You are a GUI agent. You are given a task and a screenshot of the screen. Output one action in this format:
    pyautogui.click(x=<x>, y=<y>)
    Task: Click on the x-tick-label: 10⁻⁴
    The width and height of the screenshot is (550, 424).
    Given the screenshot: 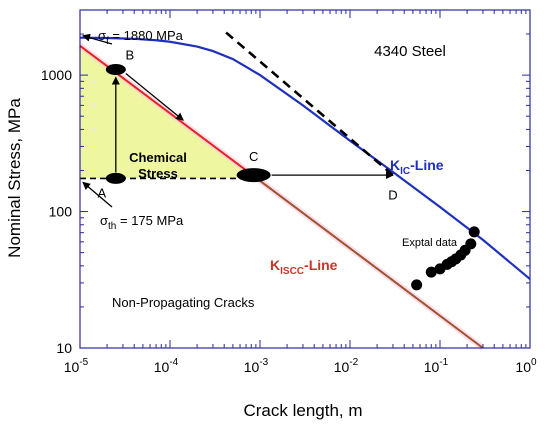 What is the action you would take?
    pyautogui.click(x=166, y=366)
    